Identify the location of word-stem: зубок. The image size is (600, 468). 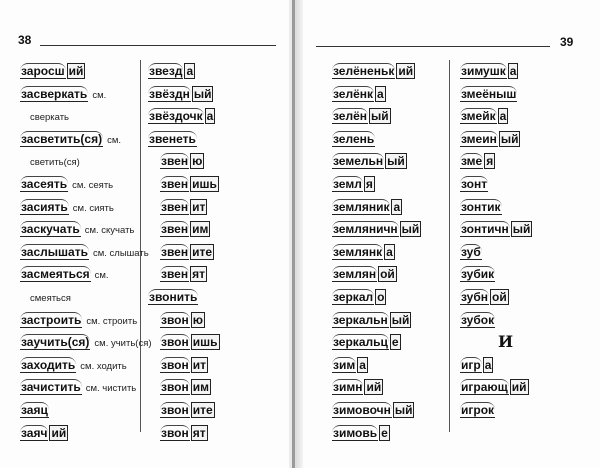
(478, 319).